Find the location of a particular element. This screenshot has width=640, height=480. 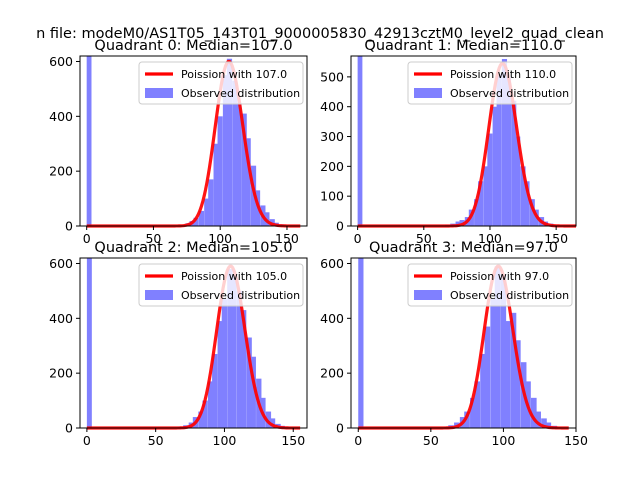

legend-fit-label: Poission with 107.0 is located at coordinates (234, 74).